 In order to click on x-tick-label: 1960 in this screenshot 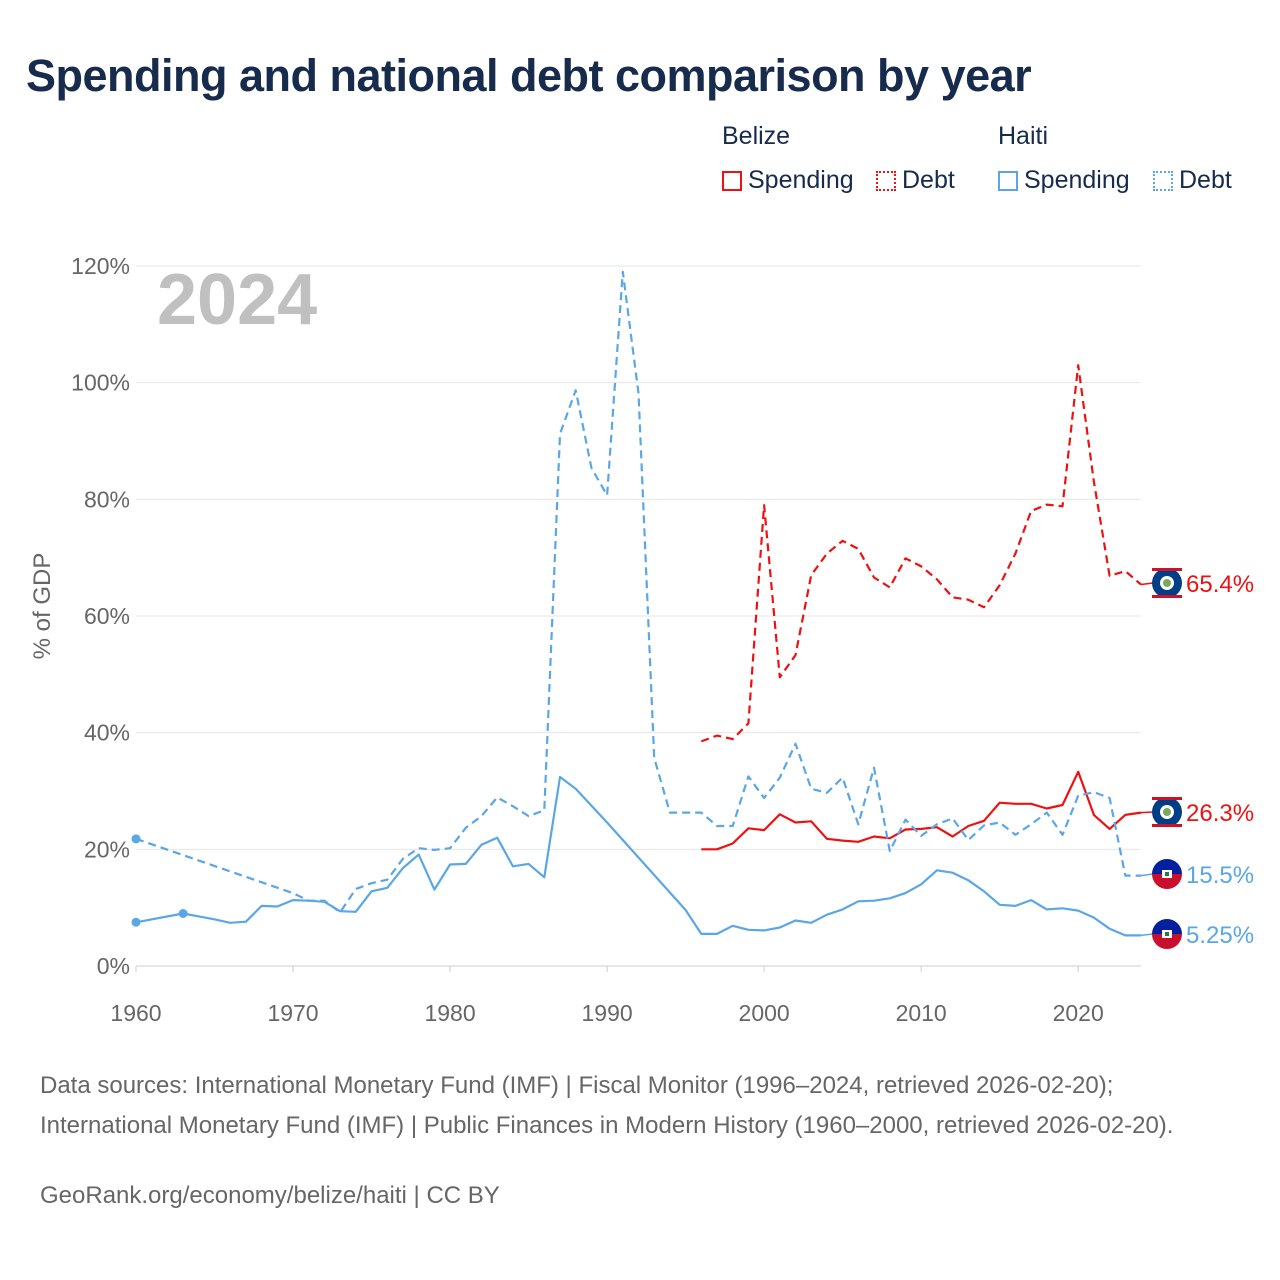, I will do `click(135, 1013)`.